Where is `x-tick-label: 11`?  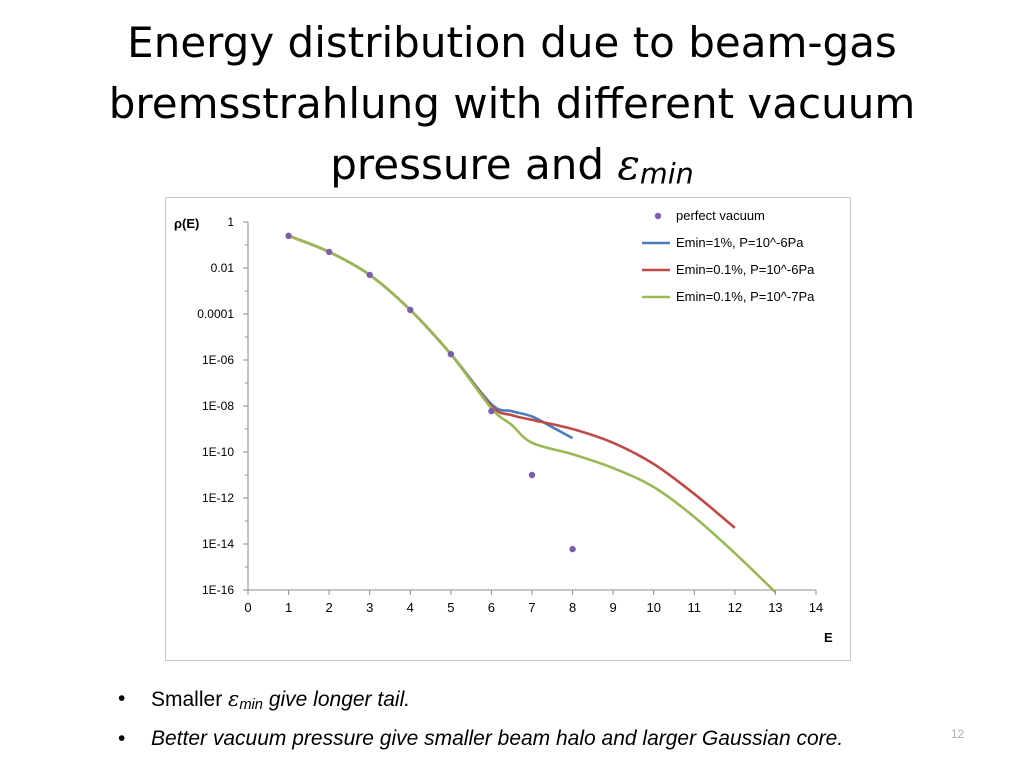
x-tick-label: 11 is located at coordinates (695, 607).